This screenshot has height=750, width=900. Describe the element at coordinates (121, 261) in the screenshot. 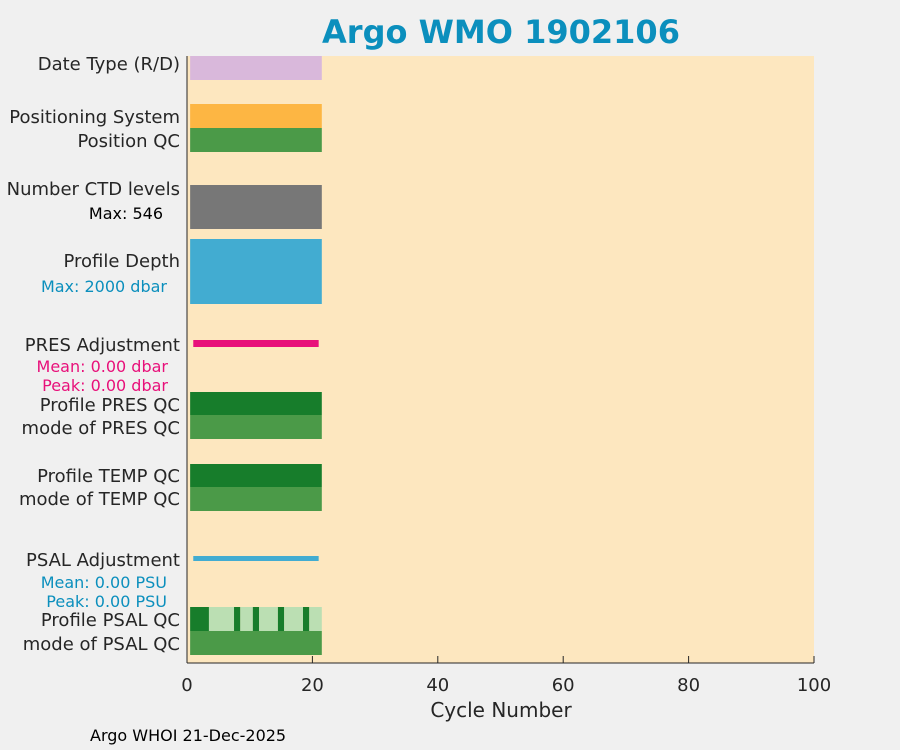

I see `row-label-profile-depth: Profile Depth` at that location.